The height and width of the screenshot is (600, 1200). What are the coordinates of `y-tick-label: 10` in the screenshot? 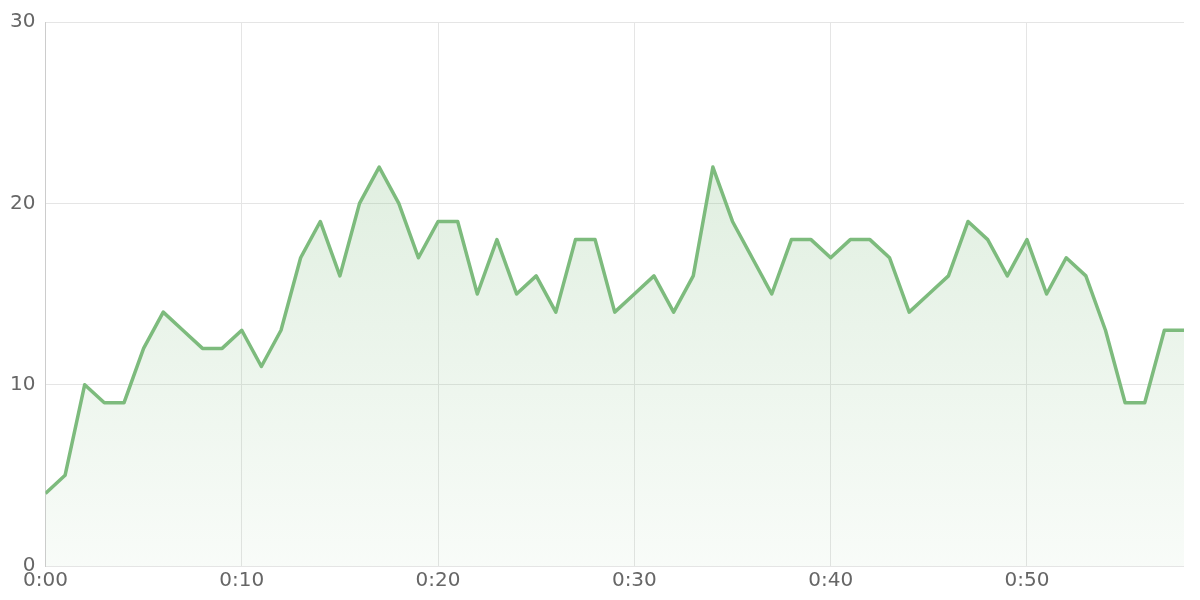 It's located at (23, 382).